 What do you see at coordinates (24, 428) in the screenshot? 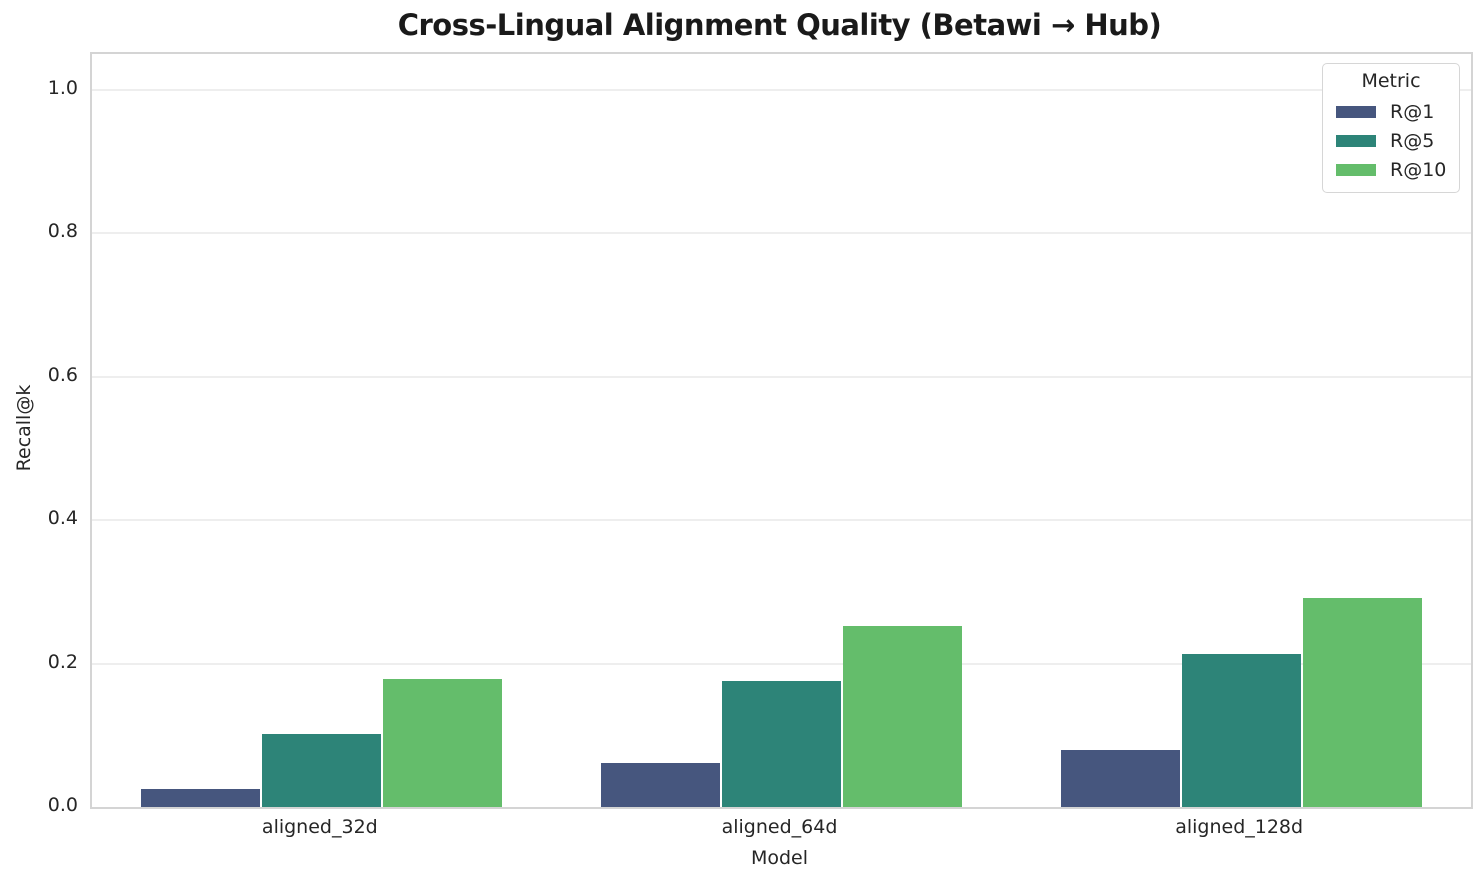
I see `y-axis-label: Recall@k` at bounding box center [24, 428].